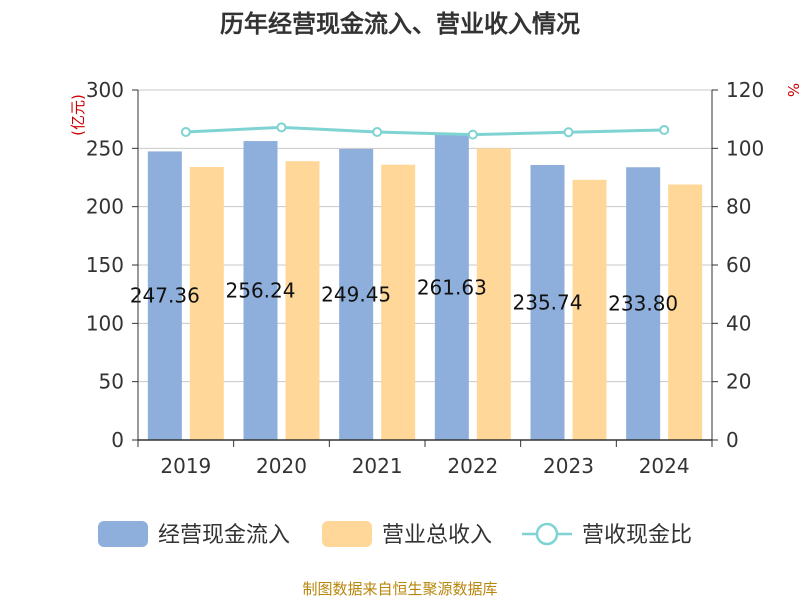 The height and width of the screenshot is (600, 800). I want to click on data-label: 235.74, so click(548, 302).